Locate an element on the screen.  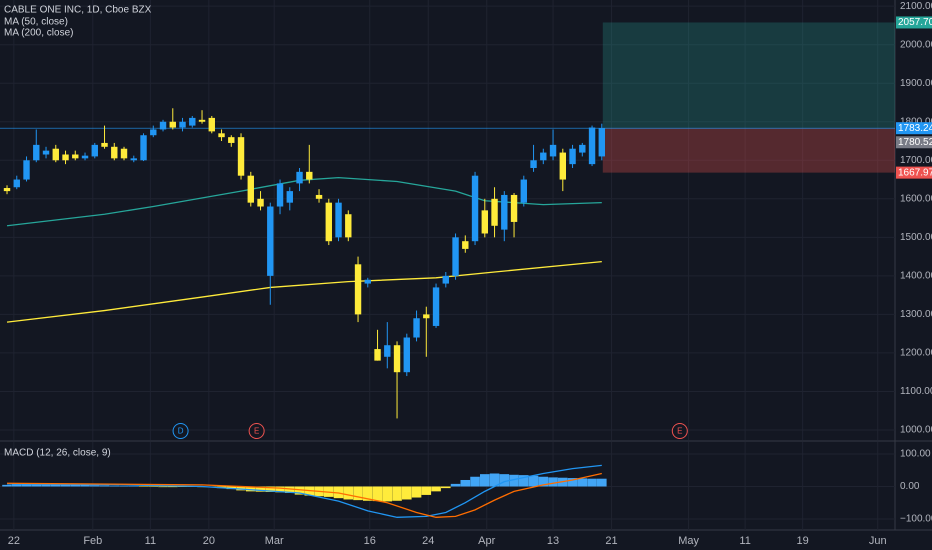
price-label: 1780.52 is located at coordinates (915, 142).